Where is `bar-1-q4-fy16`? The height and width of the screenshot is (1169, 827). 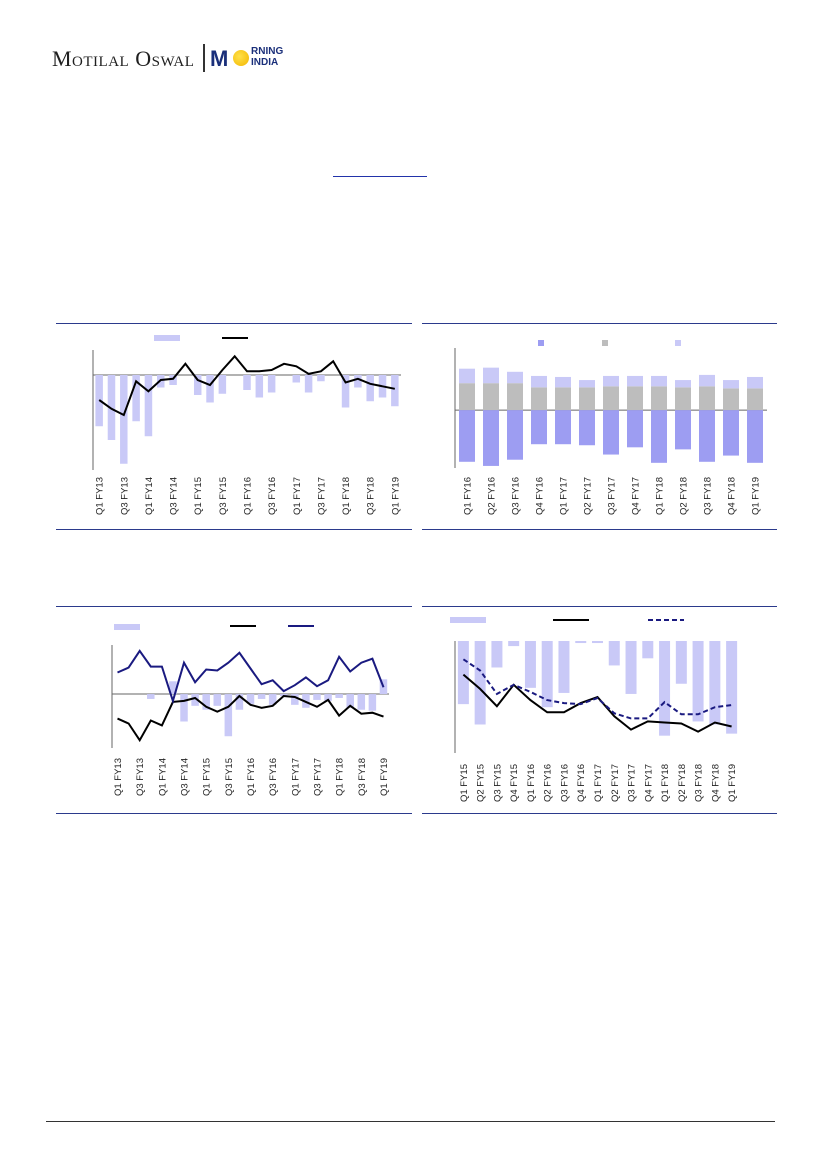 bar-1-q4-fy16 is located at coordinates (539, 427).